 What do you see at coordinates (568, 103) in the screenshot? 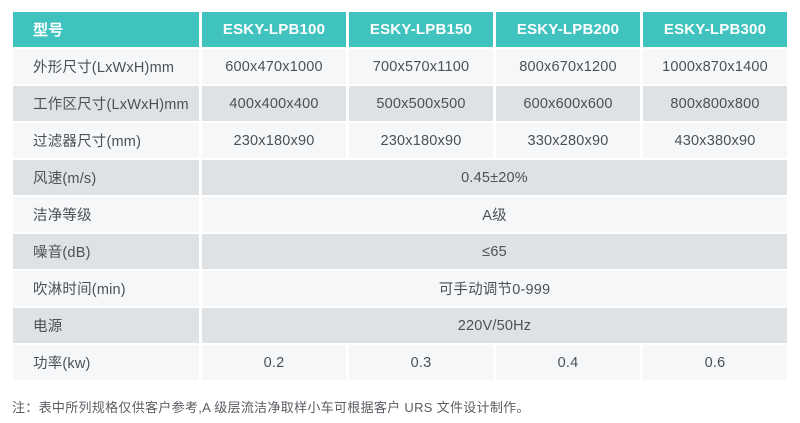
I see `spec-value: 600x600x600` at bounding box center [568, 103].